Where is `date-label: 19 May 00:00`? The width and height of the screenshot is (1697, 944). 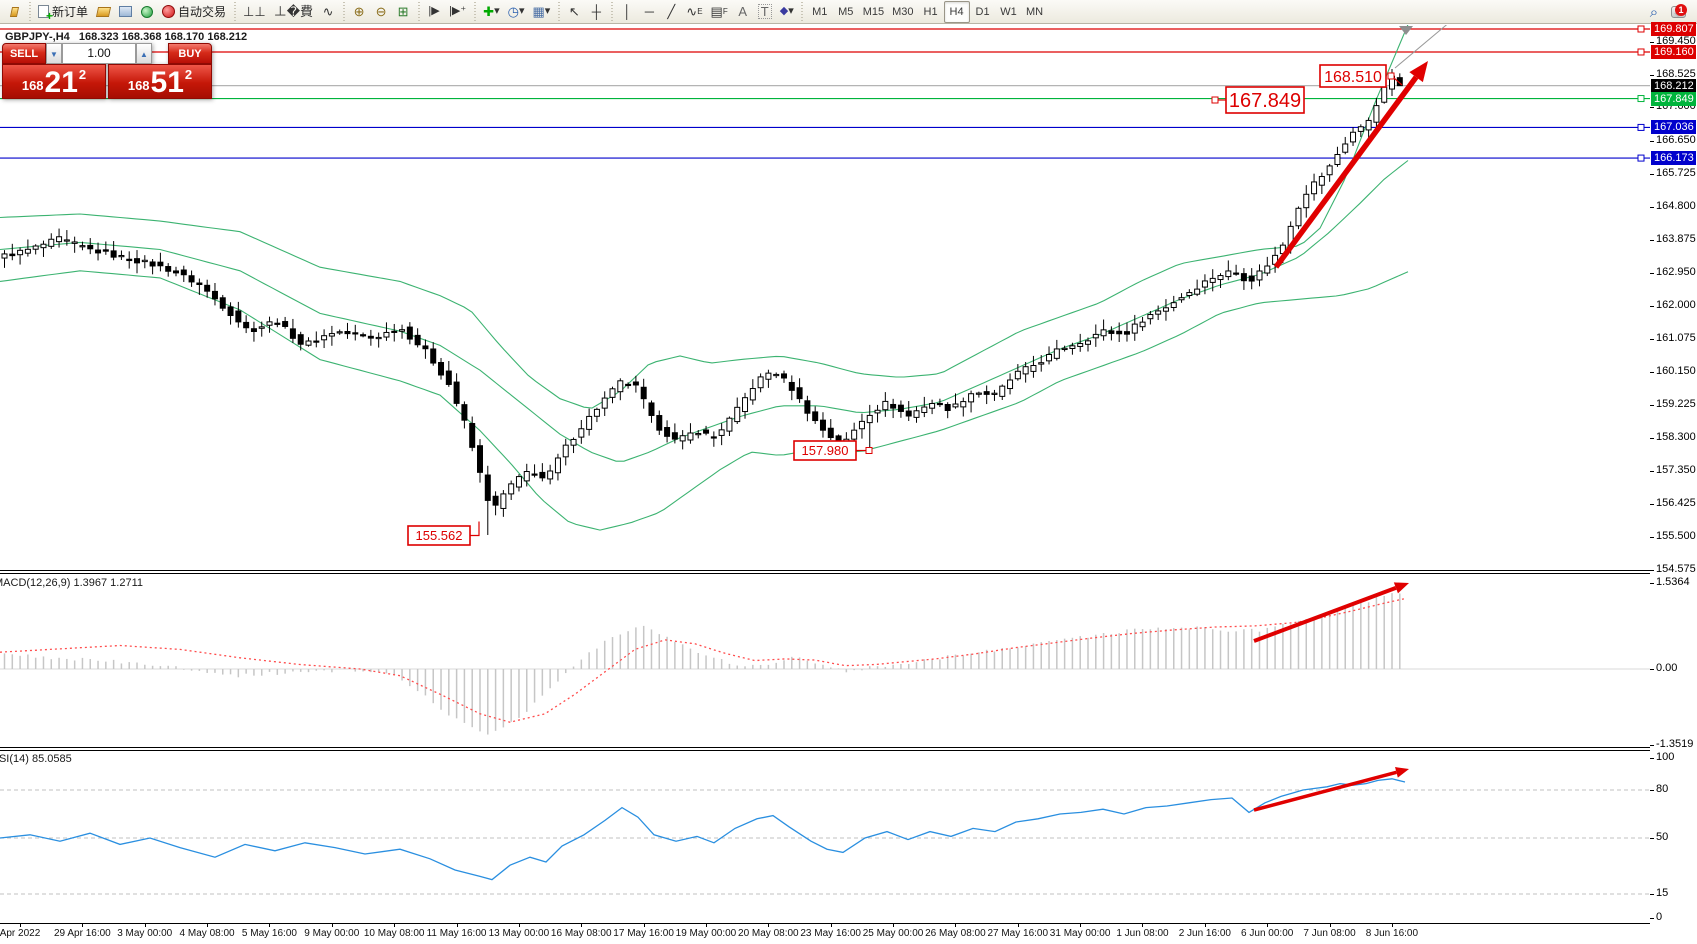
date-label: 19 May 00:00 is located at coordinates (706, 933).